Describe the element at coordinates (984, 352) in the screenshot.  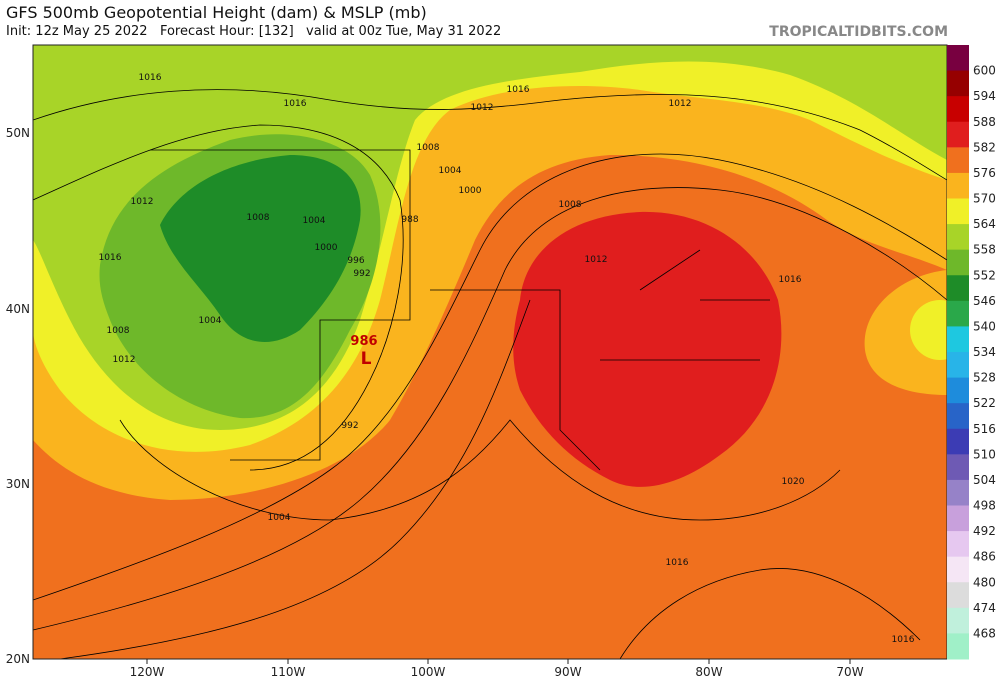
I see `colorbar-label: 534` at that location.